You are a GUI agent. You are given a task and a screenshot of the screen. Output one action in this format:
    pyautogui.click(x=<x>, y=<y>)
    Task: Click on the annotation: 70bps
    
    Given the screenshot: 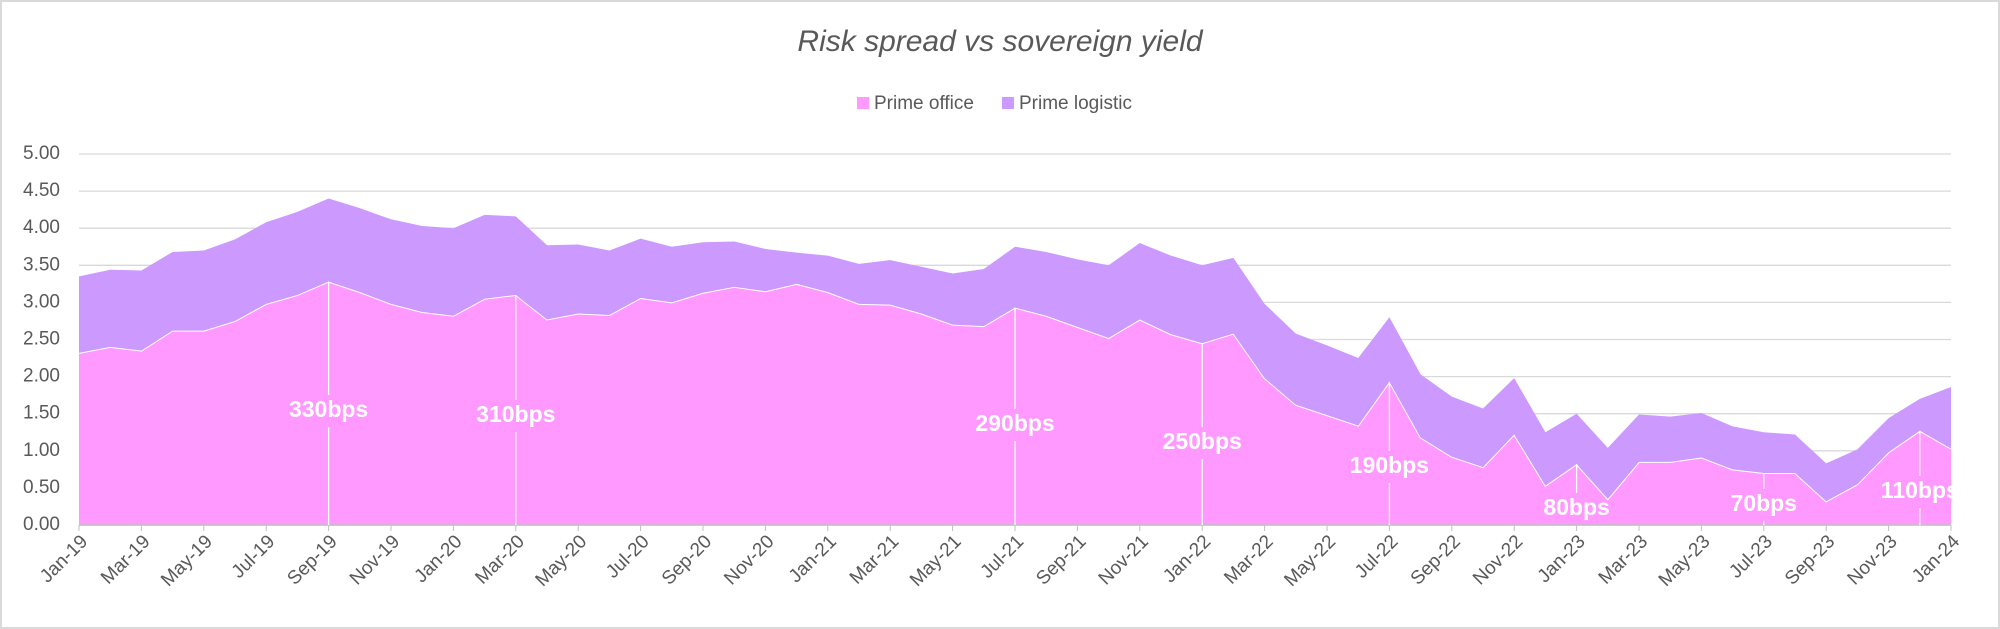 What is the action you would take?
    pyautogui.click(x=1764, y=503)
    